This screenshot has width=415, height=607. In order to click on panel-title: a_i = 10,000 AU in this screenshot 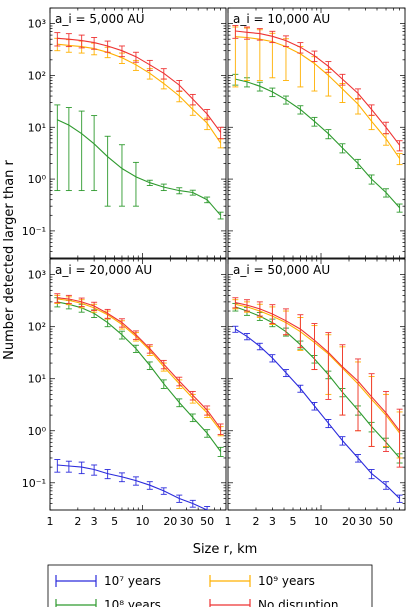, I will do `click(281, 19)`.